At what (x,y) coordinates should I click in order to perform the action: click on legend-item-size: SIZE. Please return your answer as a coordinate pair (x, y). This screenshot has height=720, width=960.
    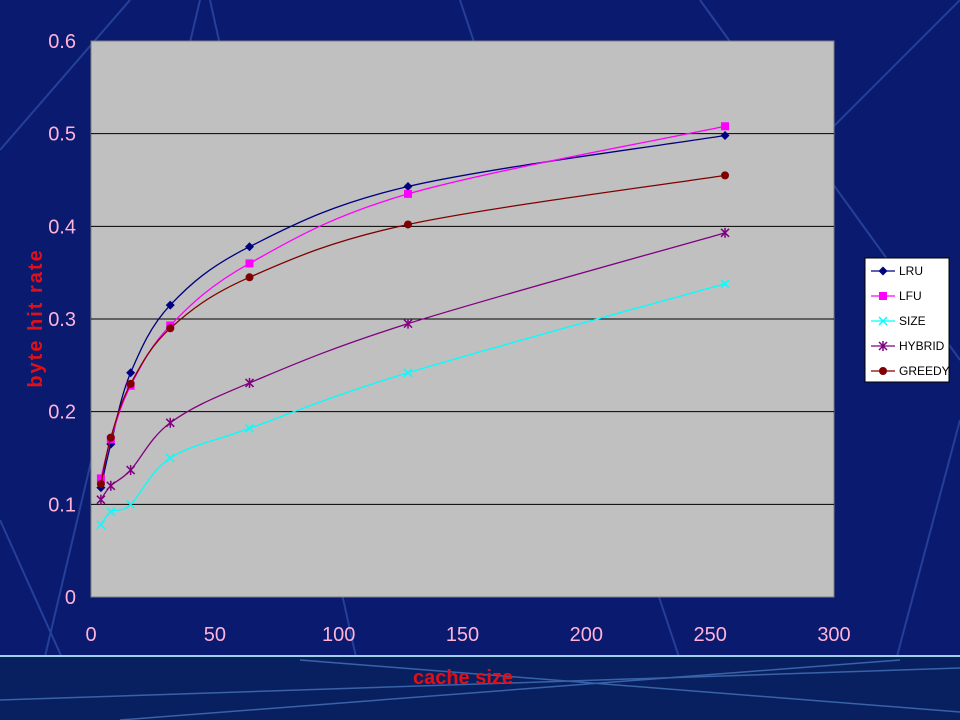
    Looking at the image, I should click on (898, 321).